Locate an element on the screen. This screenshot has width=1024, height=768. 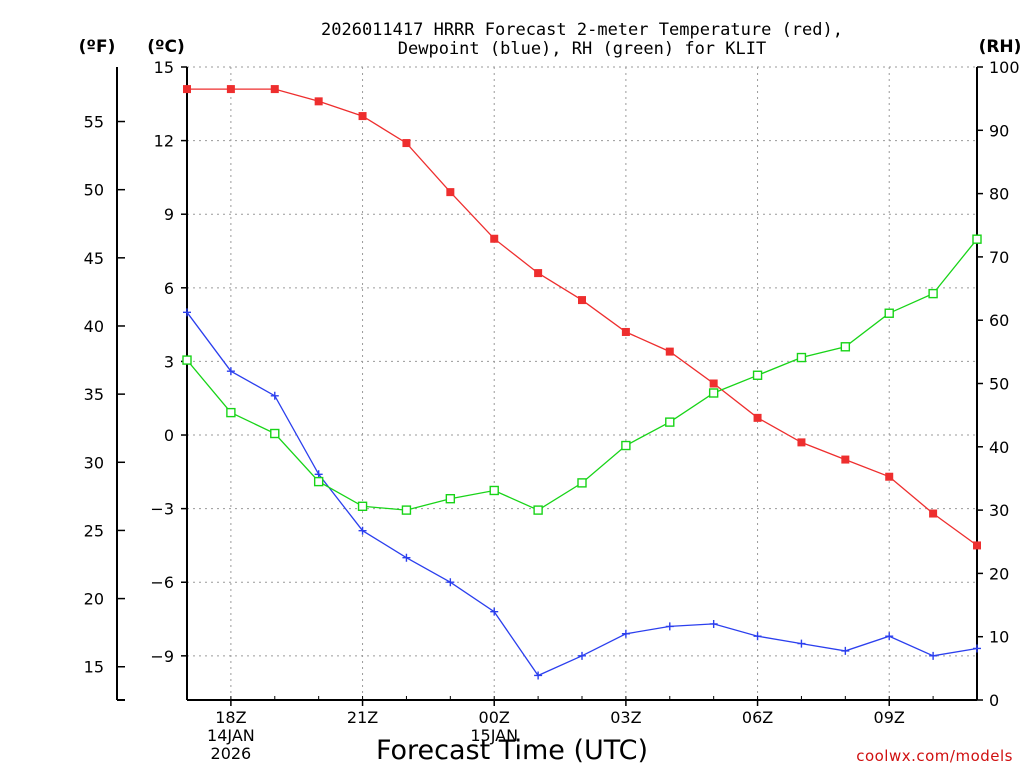
celsius-tick-label: −9 is located at coordinates (162, 656).